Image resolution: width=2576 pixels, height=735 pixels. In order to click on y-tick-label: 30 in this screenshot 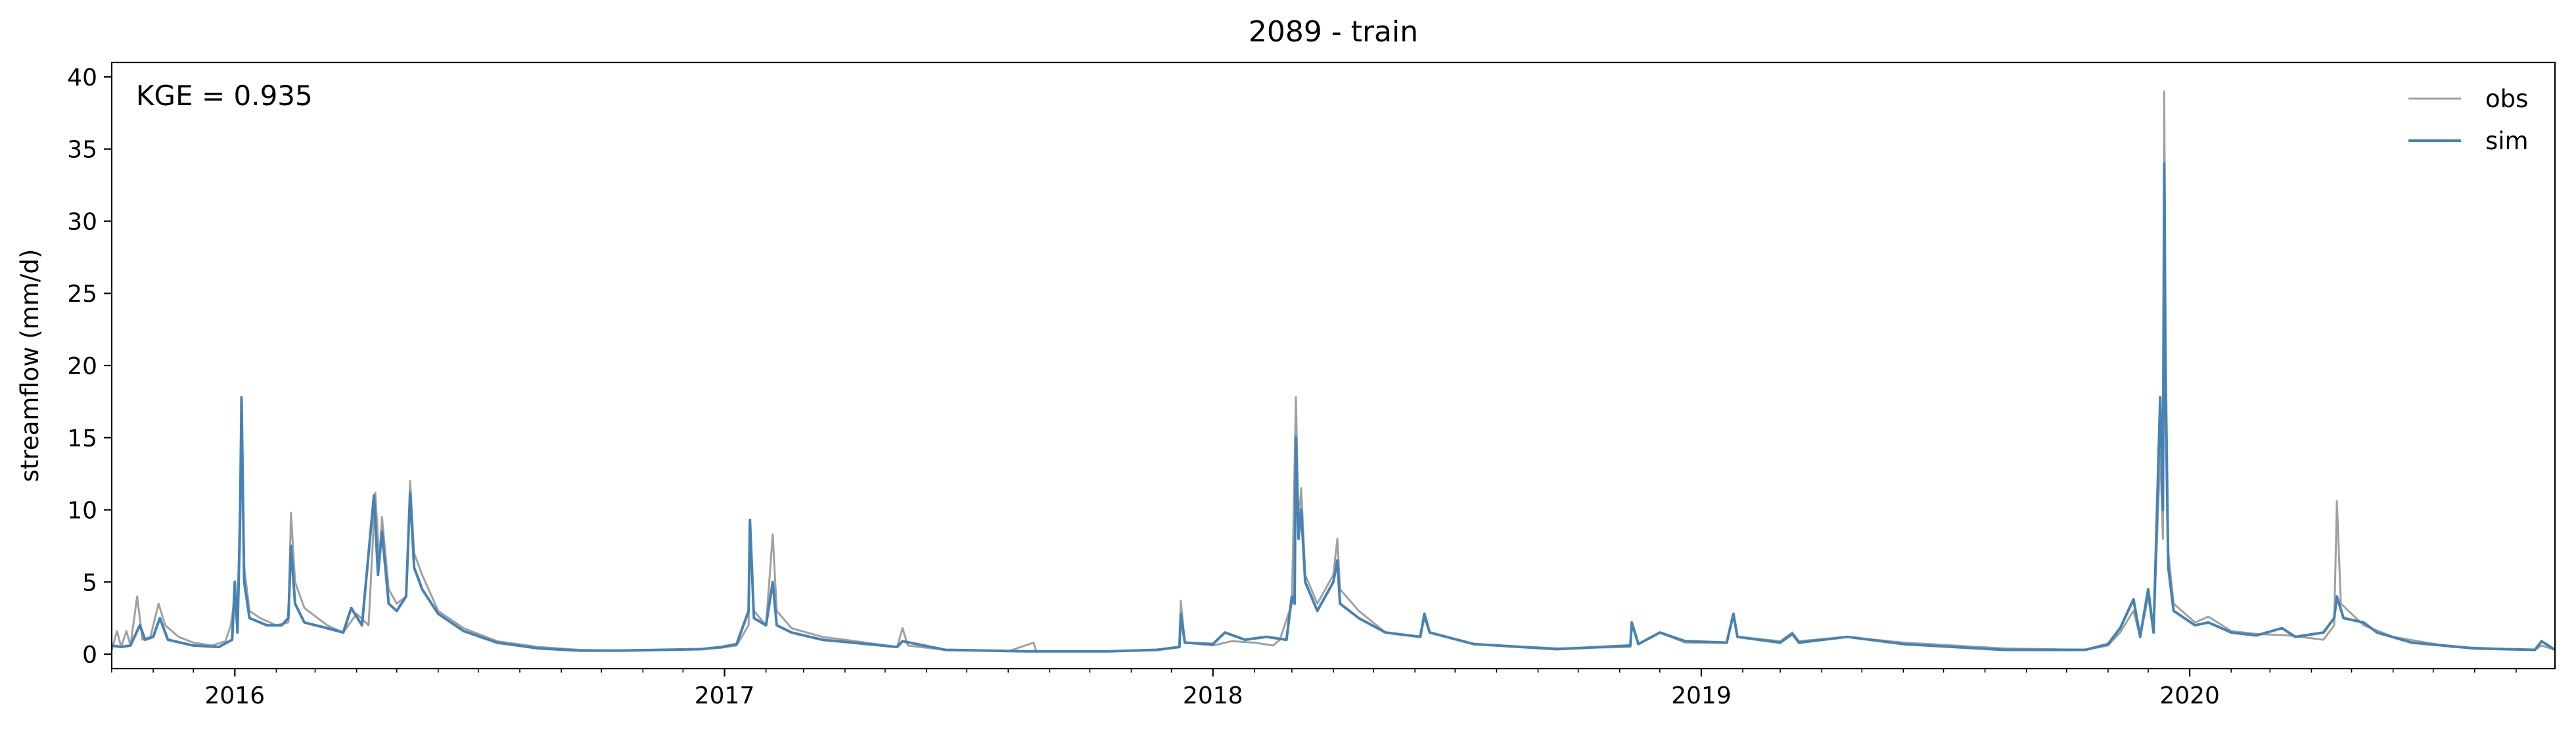, I will do `click(82, 221)`.